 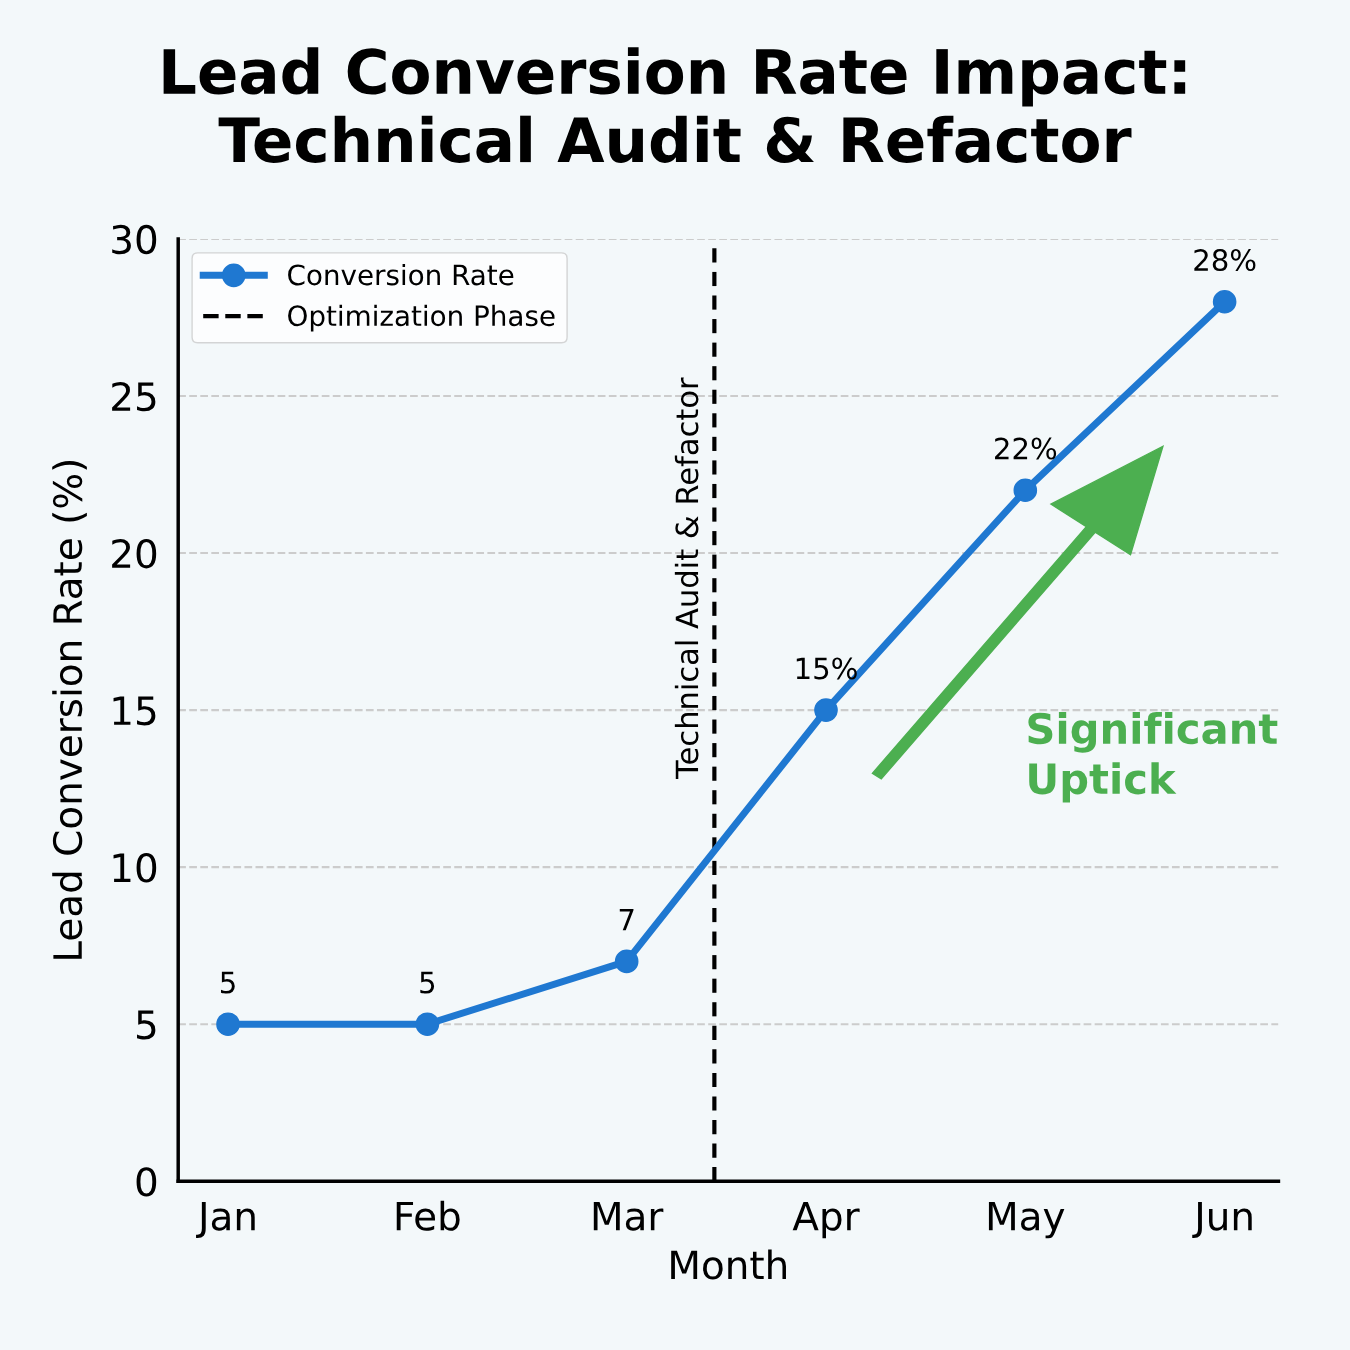 I want to click on y-tick-label: 30, so click(x=134, y=239).